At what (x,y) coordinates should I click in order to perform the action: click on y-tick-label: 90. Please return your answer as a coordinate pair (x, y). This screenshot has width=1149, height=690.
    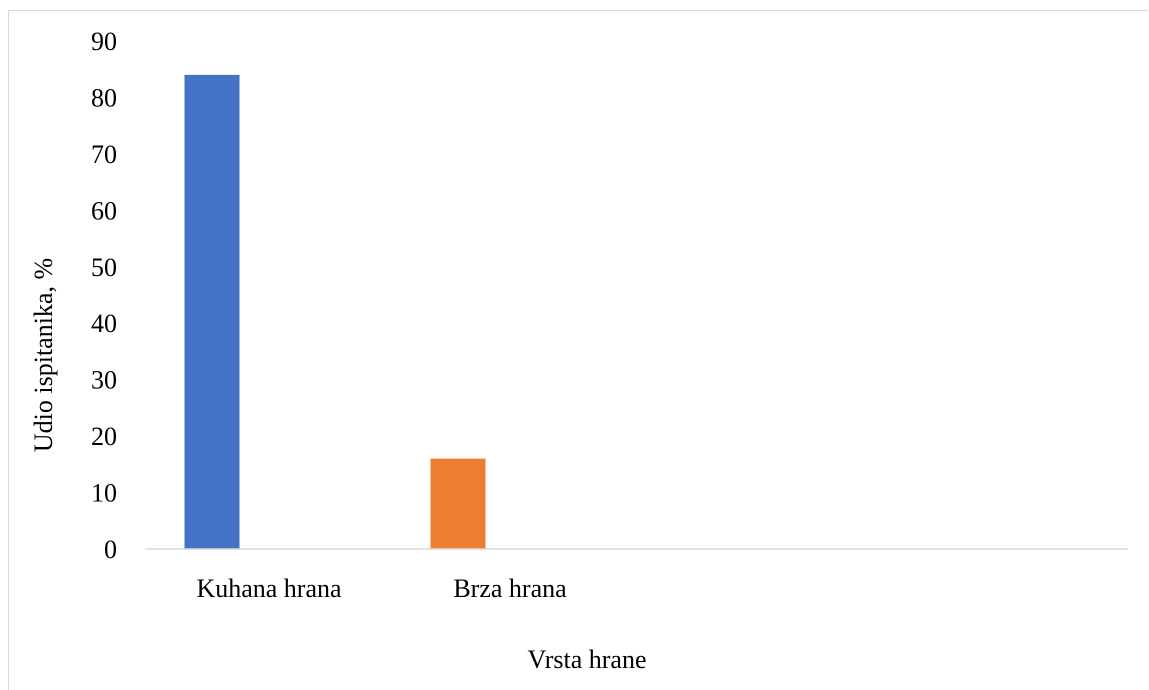
    Looking at the image, I should click on (104, 41).